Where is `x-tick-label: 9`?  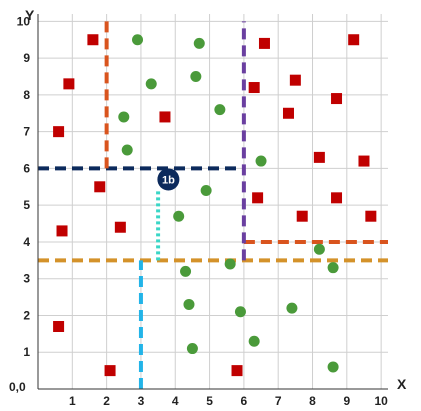 x-tick-label: 9 is located at coordinates (346, 401).